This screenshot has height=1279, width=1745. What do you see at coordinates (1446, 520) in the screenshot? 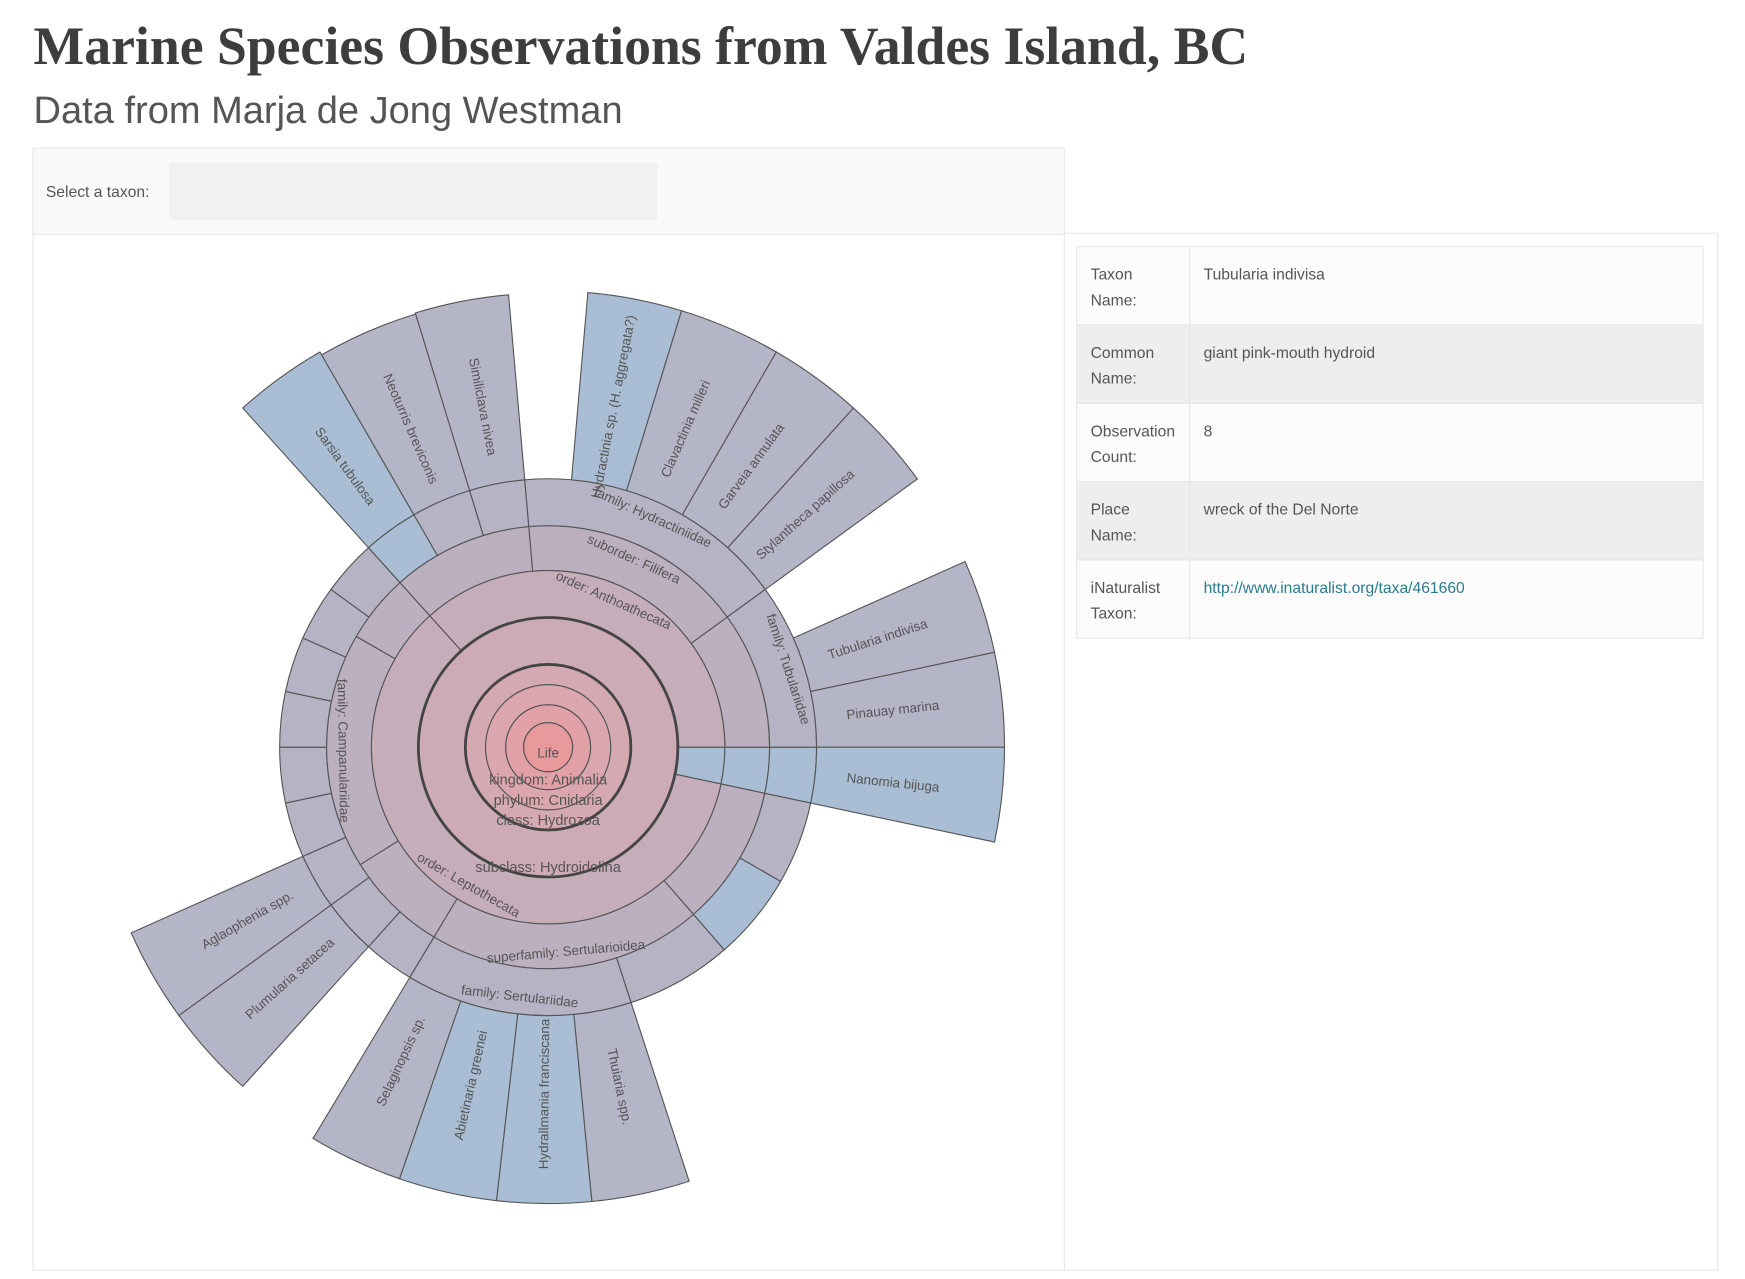
I see `details-value: wreck of the Del Norte` at bounding box center [1446, 520].